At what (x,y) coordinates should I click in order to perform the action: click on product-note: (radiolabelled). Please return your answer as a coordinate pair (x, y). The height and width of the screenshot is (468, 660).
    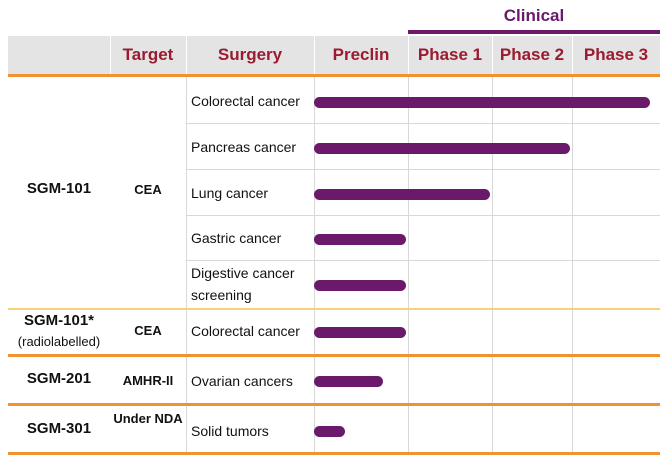
    Looking at the image, I should click on (59, 341).